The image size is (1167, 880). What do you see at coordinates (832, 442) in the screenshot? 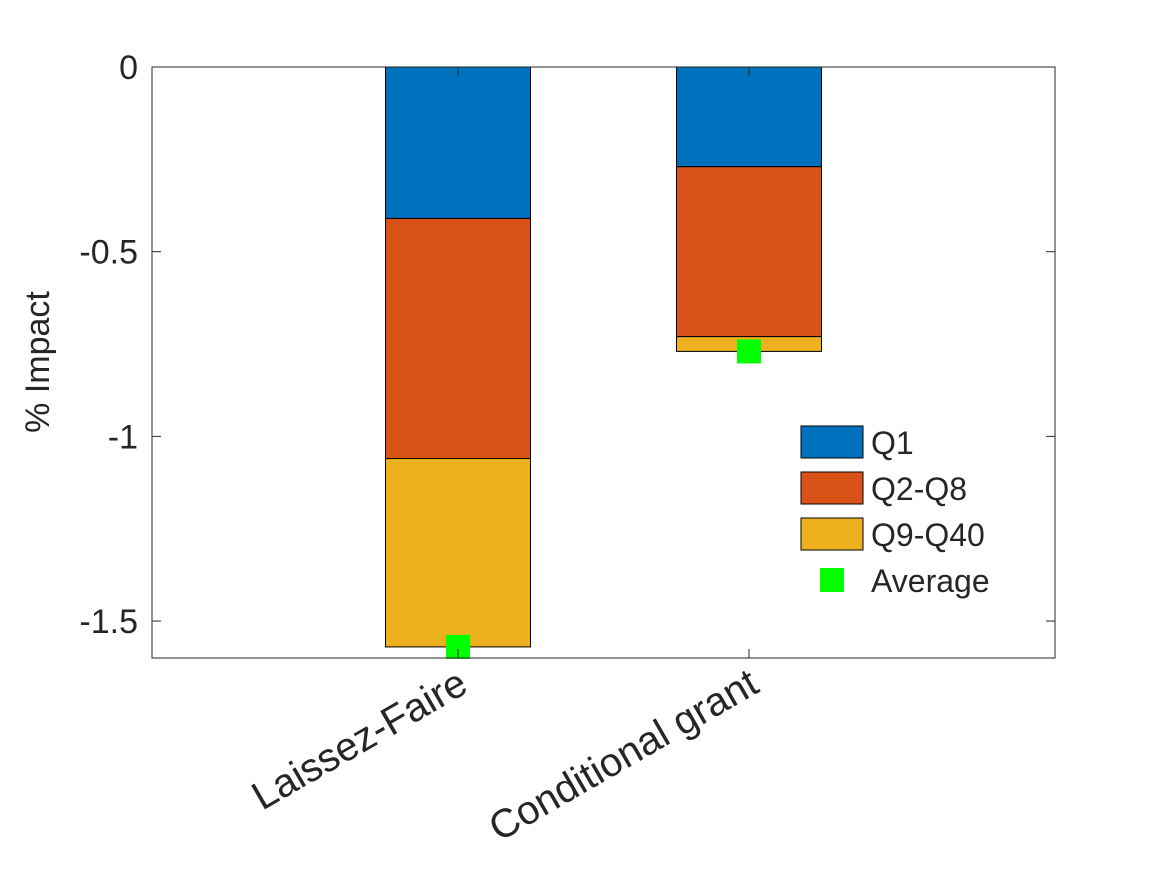
I see `legend-swatch-q1` at bounding box center [832, 442].